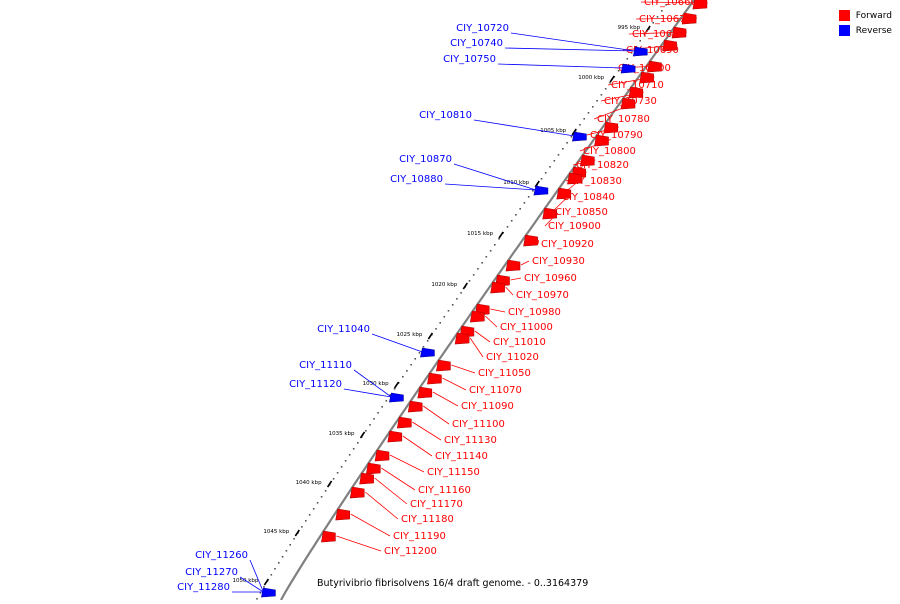 This screenshot has width=900, height=604. What do you see at coordinates (553, 131) in the screenshot?
I see `scale-tick-label: 1005 kbp` at bounding box center [553, 131].